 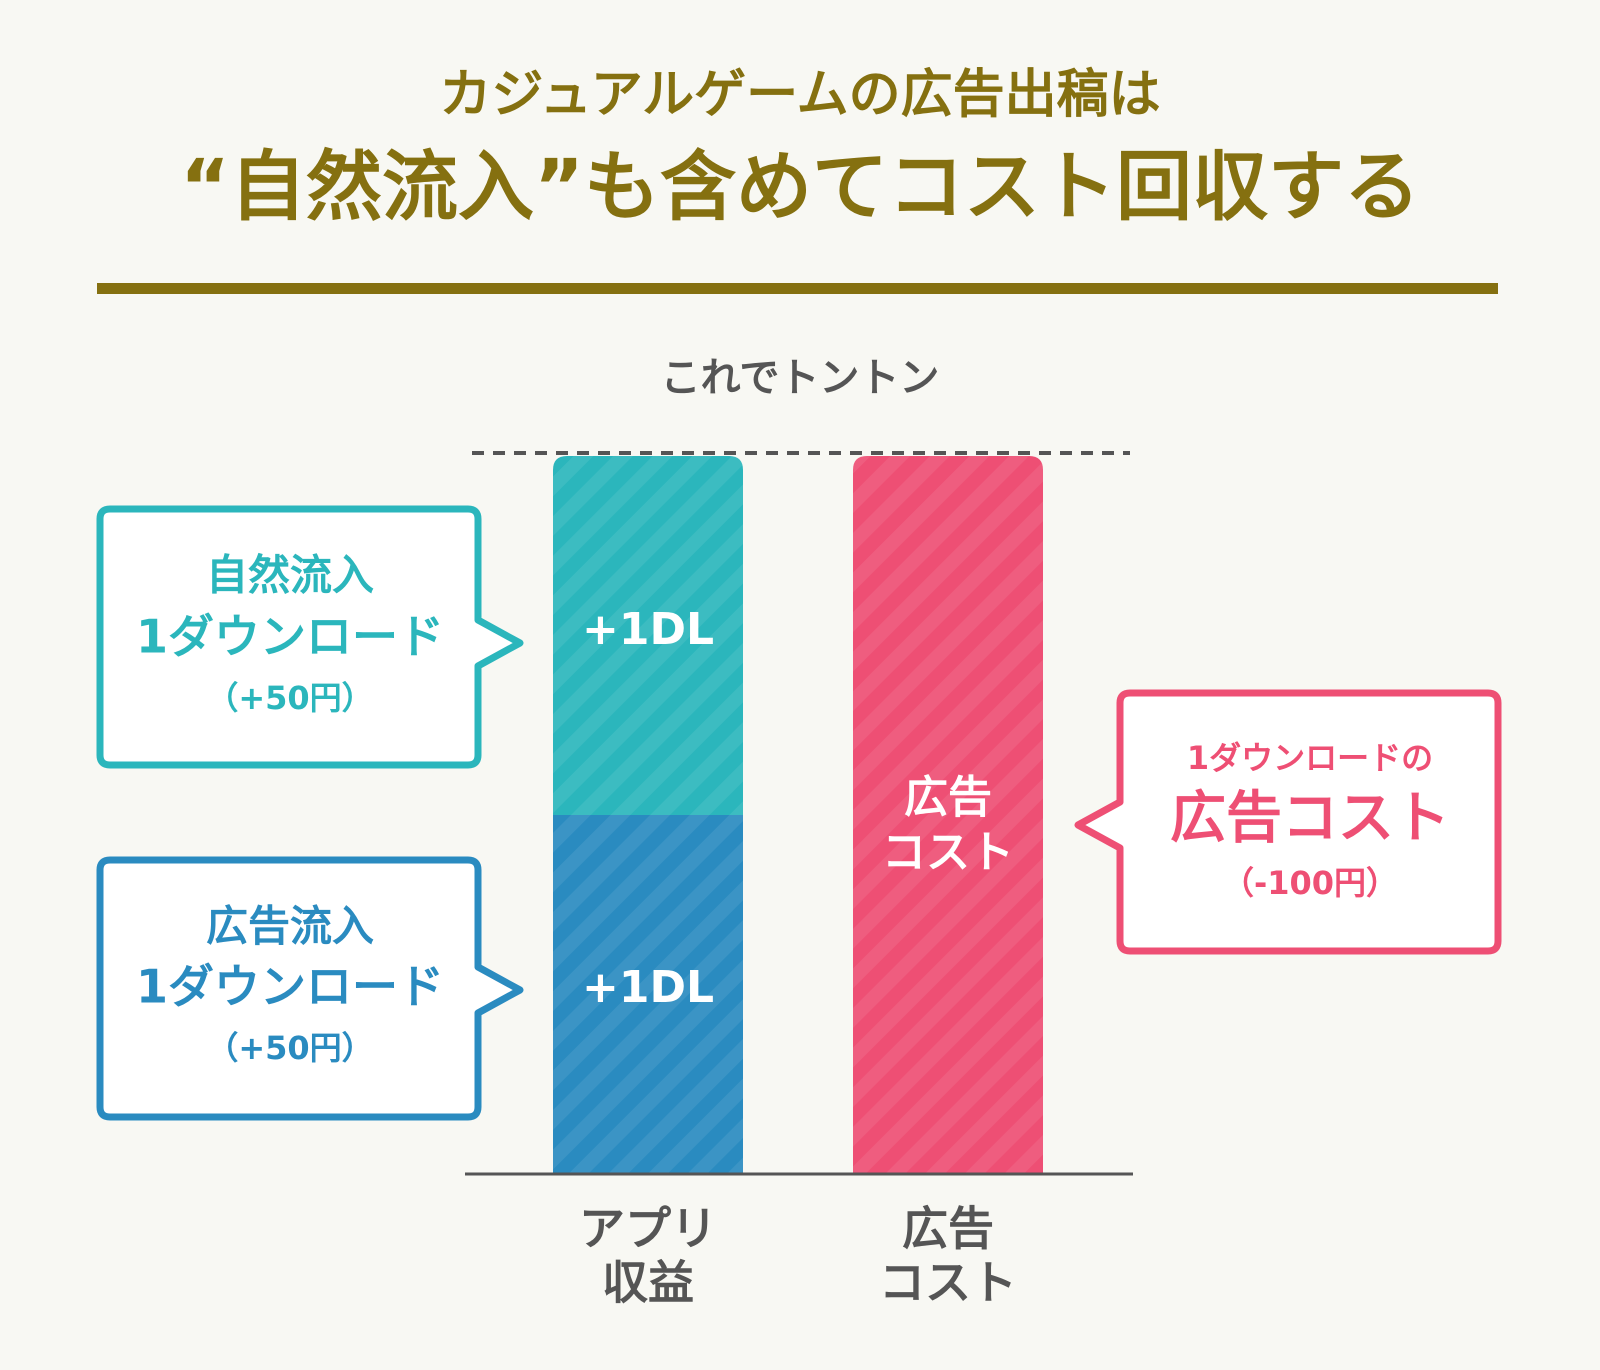 I want to click on callout-text: 自然流入, so click(x=290, y=575).